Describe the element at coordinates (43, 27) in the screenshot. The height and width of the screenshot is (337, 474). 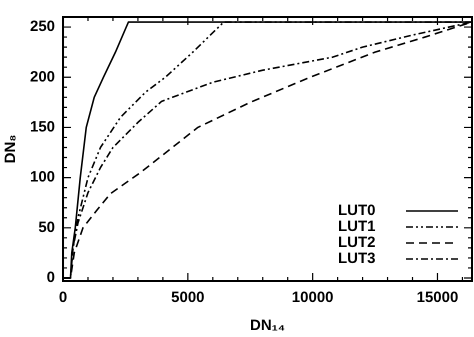
I see `y-tick-label: 250` at that location.